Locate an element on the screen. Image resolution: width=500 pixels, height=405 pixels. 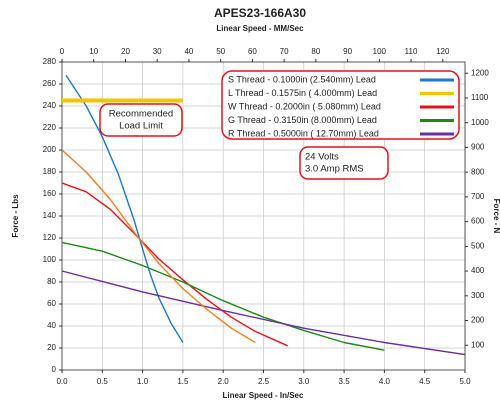
x2-tick-label: 20 is located at coordinates (125, 51).